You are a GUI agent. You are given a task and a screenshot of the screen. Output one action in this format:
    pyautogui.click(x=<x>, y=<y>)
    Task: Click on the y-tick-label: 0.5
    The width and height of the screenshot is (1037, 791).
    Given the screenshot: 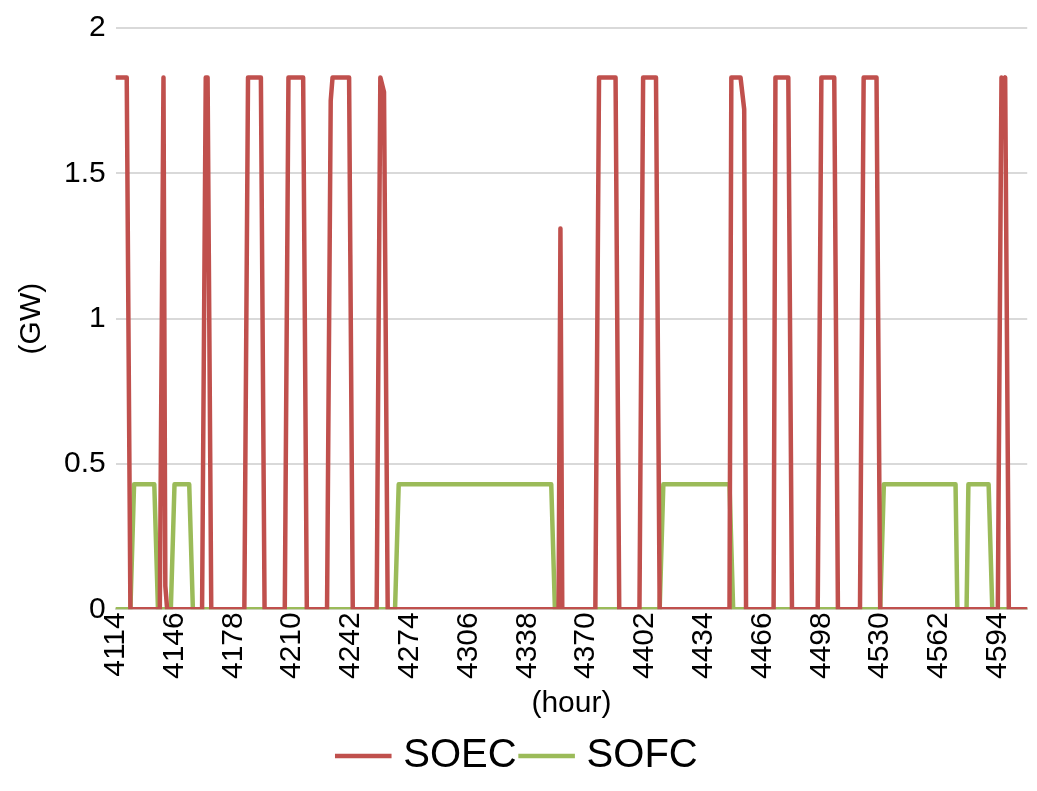 What is the action you would take?
    pyautogui.click(x=84, y=462)
    